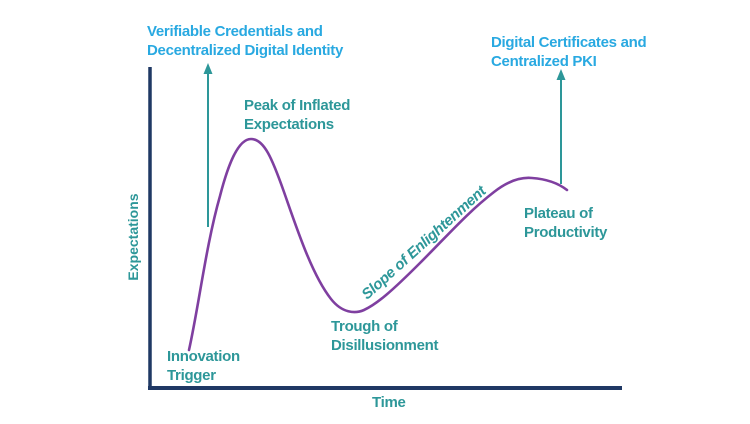 The height and width of the screenshot is (424, 750). I want to click on trough-of-disillusionment-label: Trough of Disillusionment, so click(385, 336).